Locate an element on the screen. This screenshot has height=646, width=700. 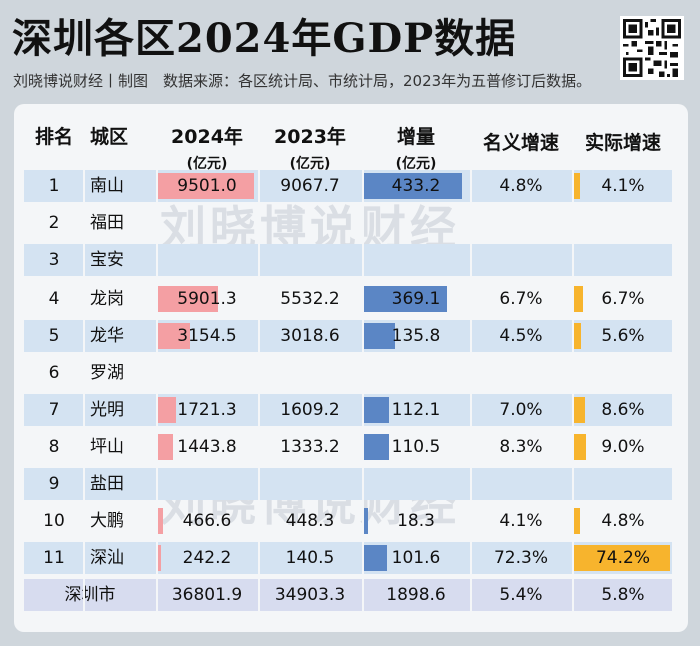
table-row: 6 罗湖 is located at coordinates (348, 373).